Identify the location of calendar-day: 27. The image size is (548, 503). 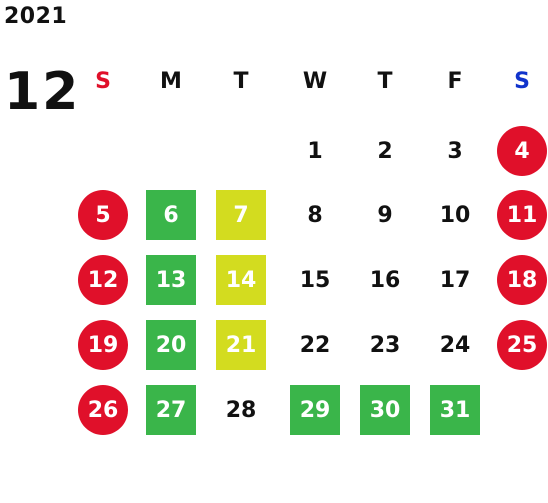
(171, 410).